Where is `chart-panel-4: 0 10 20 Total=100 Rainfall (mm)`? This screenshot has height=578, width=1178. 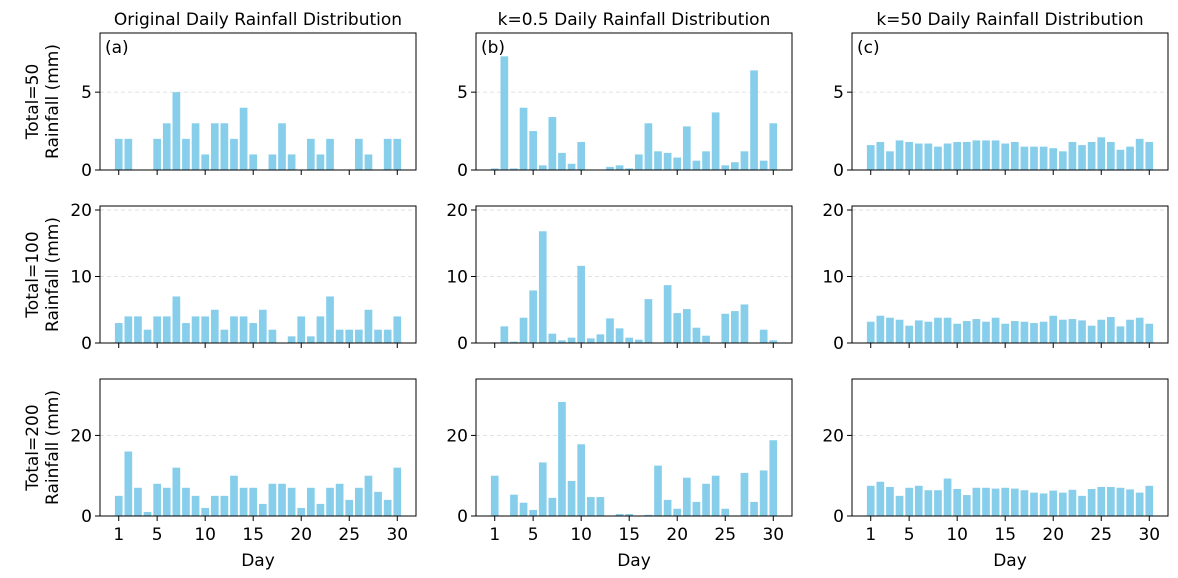 chart-panel-4: 0 10 20 Total=100 Rainfall (mm) is located at coordinates (220, 277).